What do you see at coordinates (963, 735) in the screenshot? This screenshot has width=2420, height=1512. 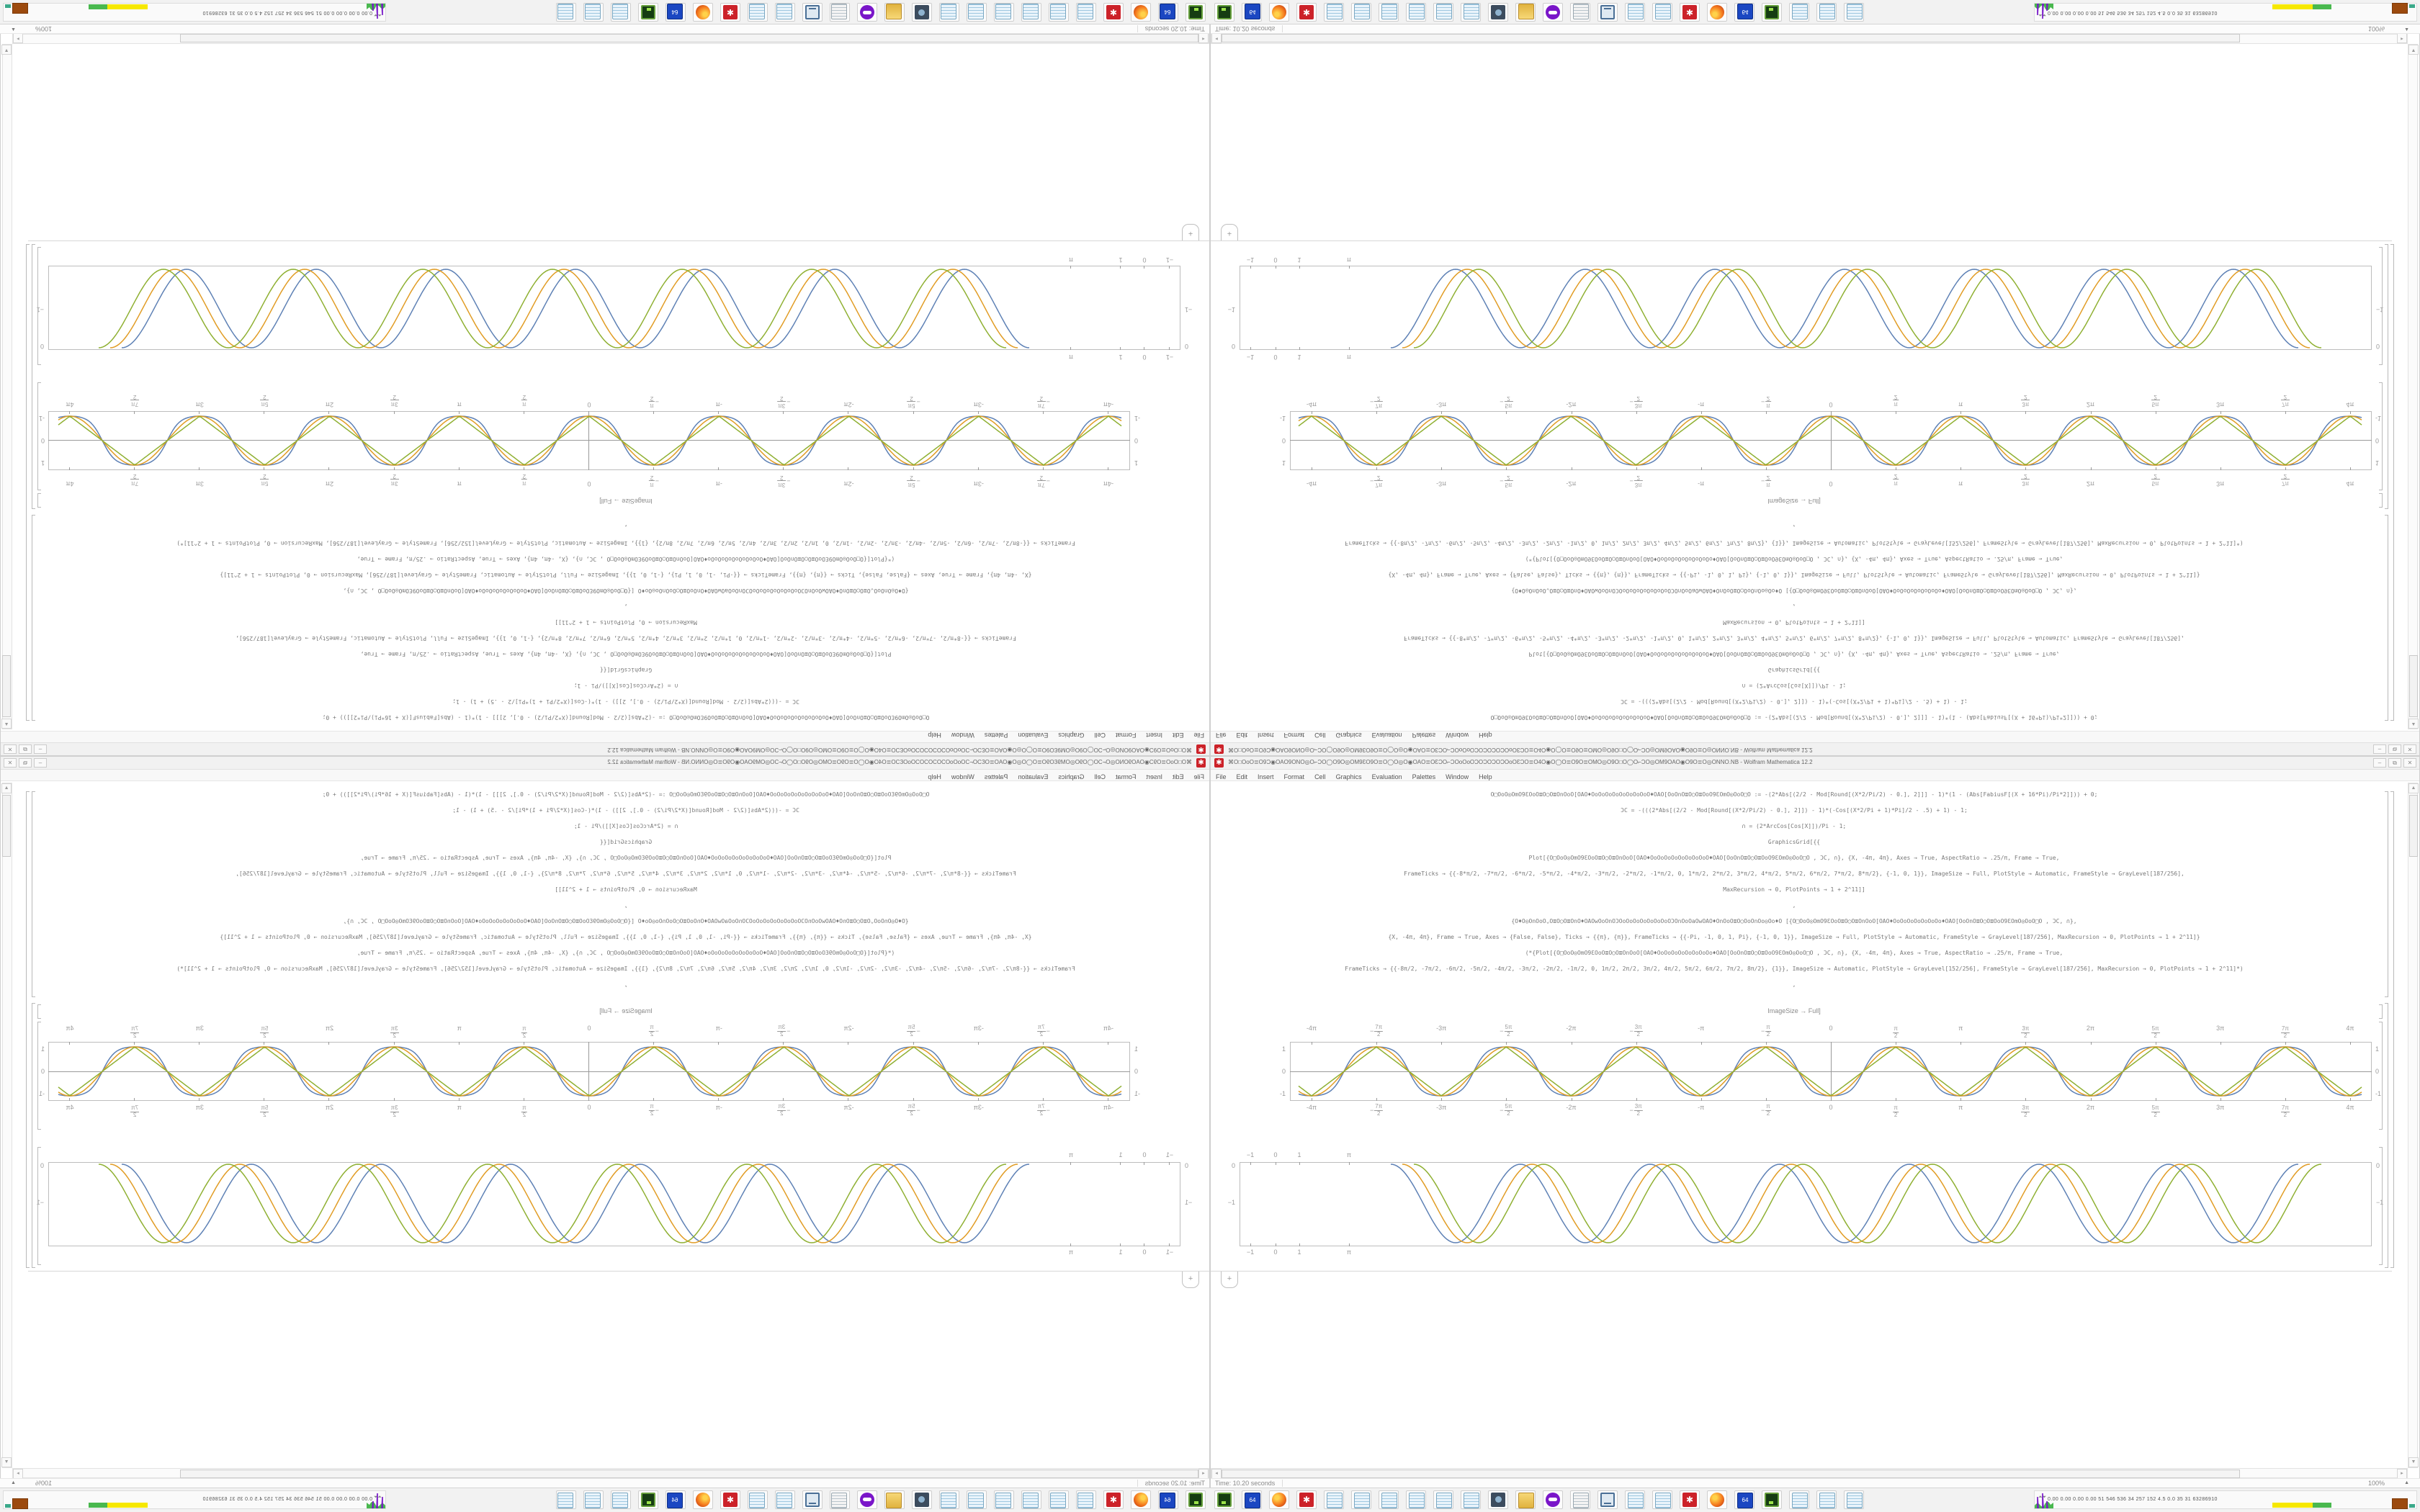 I see `menu-window: Window` at bounding box center [963, 735].